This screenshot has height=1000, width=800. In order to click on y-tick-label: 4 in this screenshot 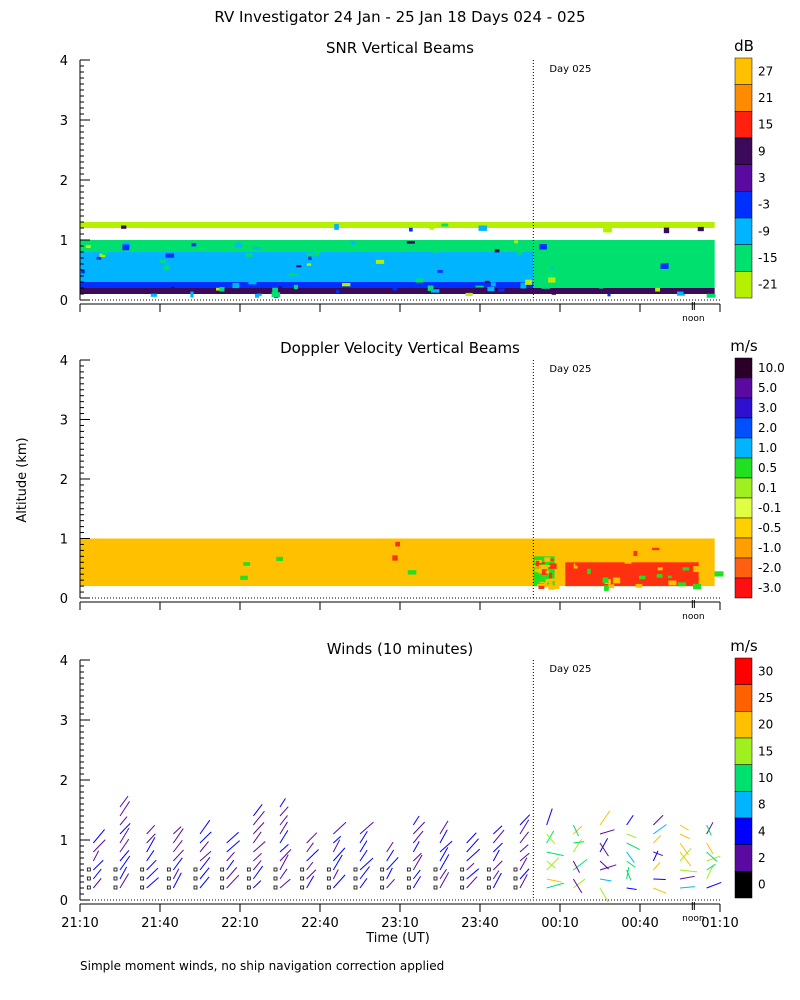, I will do `click(64, 61)`.